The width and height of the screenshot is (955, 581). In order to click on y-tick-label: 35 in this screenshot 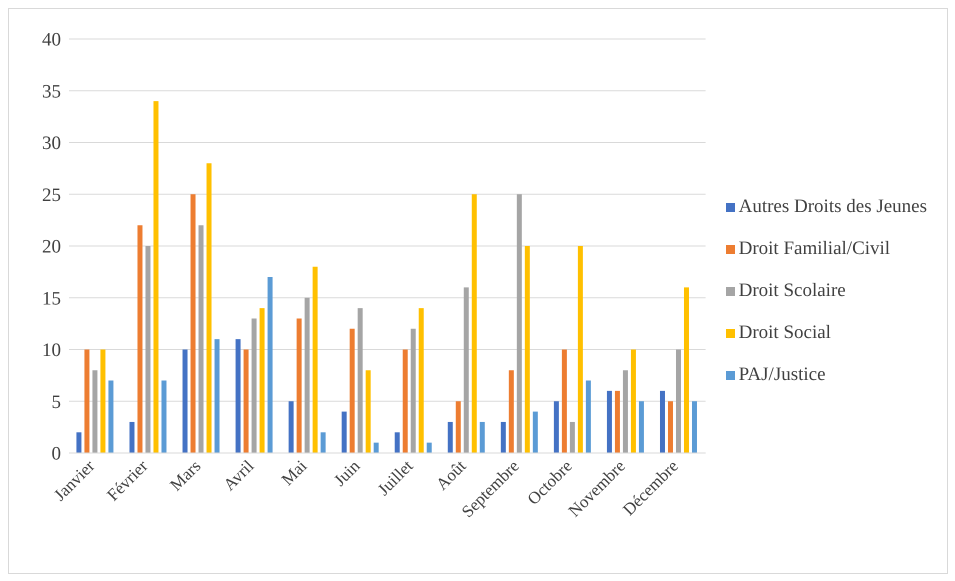, I will do `click(51, 91)`.